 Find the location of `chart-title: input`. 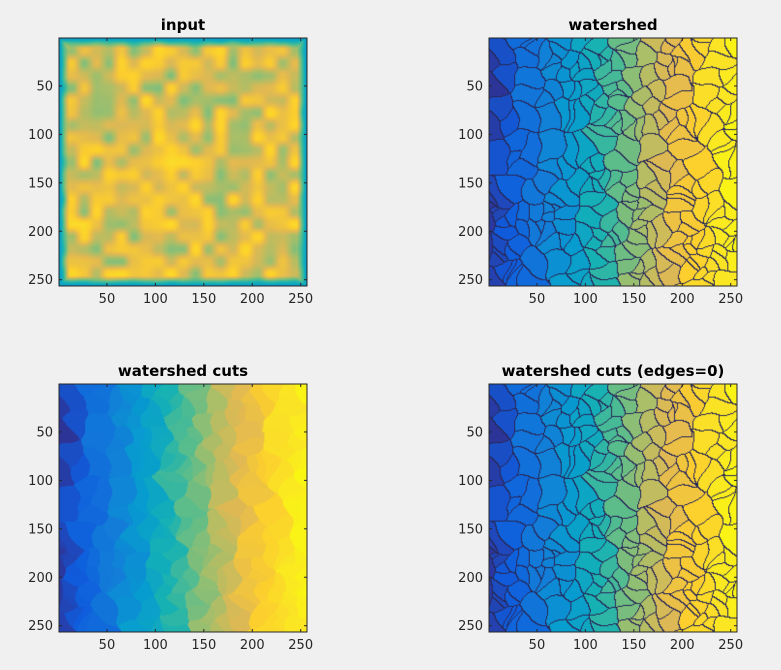

chart-title: input is located at coordinates (183, 25).